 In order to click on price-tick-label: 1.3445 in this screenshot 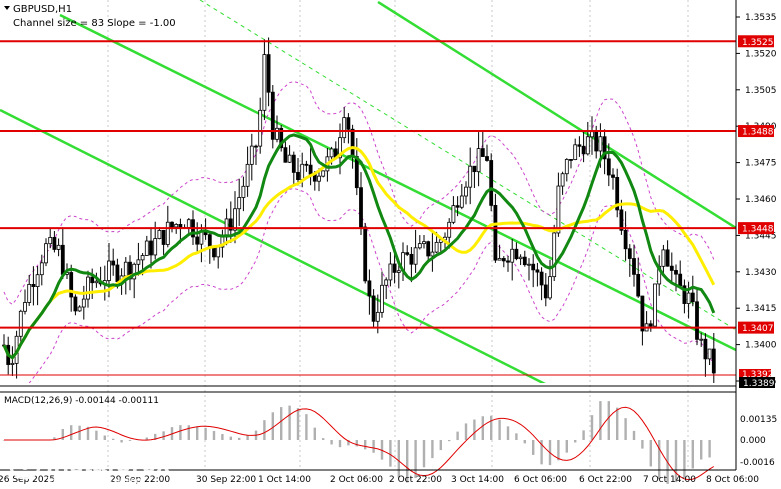, I will do `click(761, 236)`.